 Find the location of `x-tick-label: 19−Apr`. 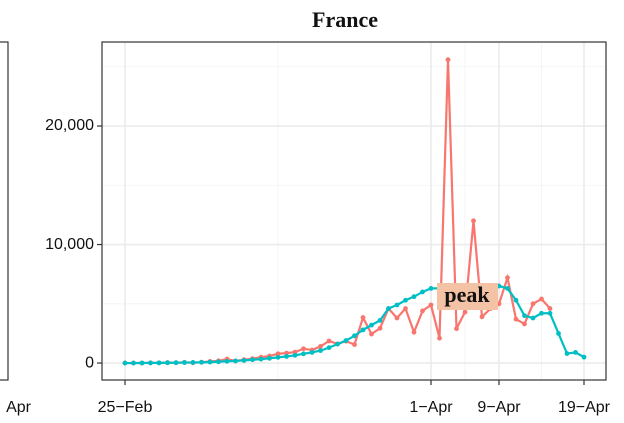

x-tick-label: 19−Apr is located at coordinates (584, 407).